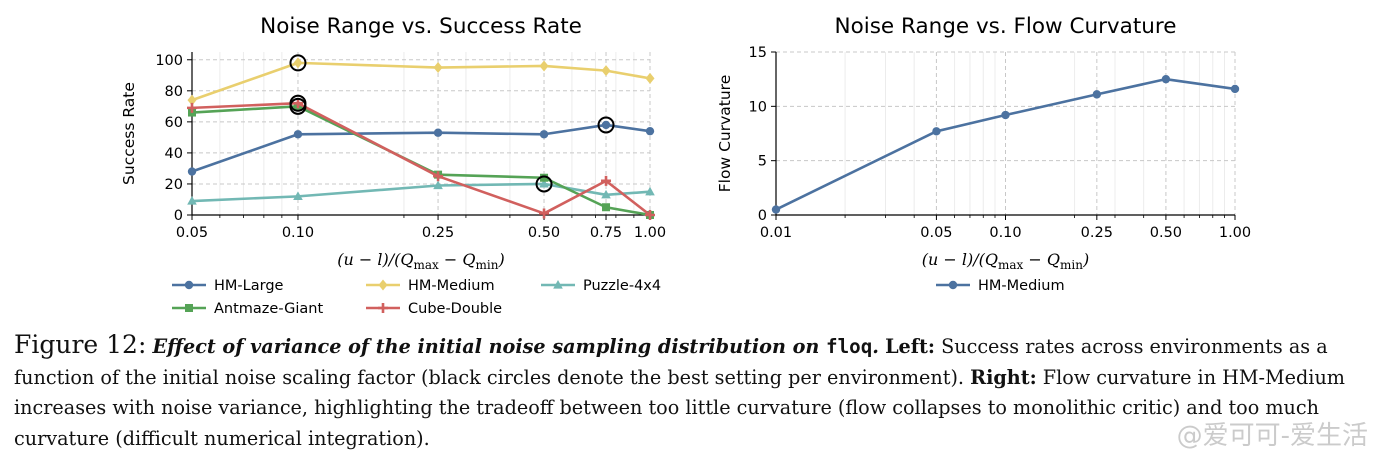 Image resolution: width=1382 pixels, height=462 pixels. What do you see at coordinates (178, 216) in the screenshot?
I see `y-tick-label: 0` at bounding box center [178, 216].